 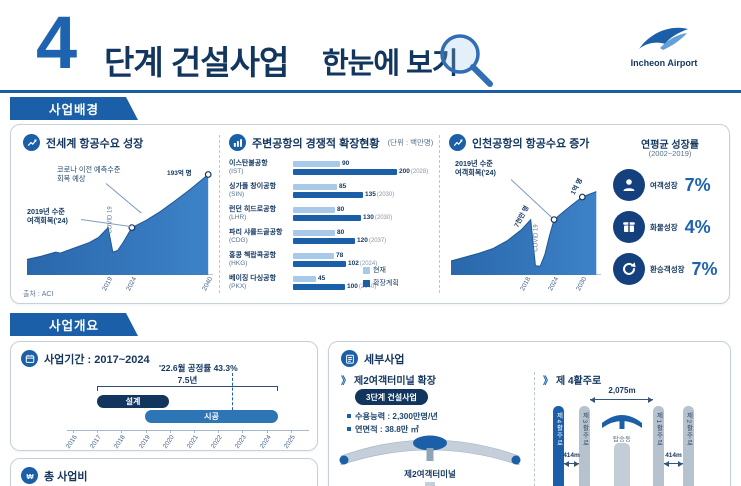 I want to click on current-value: 90, so click(x=346, y=163).